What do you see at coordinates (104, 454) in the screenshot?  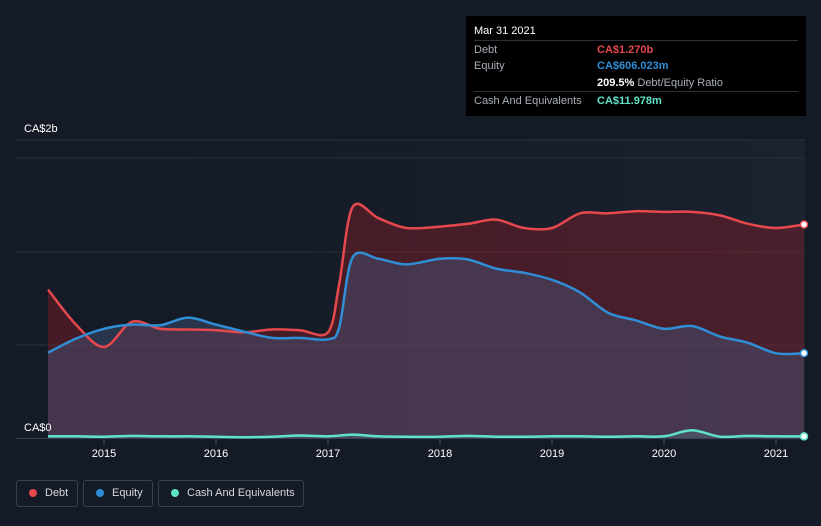 I see `x-tick-label: 2015` at bounding box center [104, 454].